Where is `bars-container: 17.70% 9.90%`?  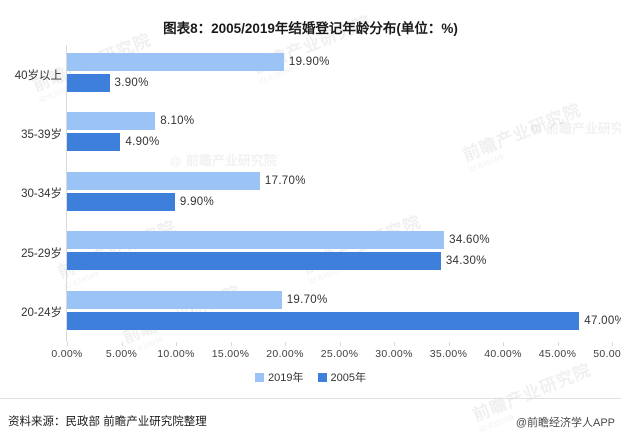
bars-container: 17.70% 9.90% is located at coordinates (344, 193).